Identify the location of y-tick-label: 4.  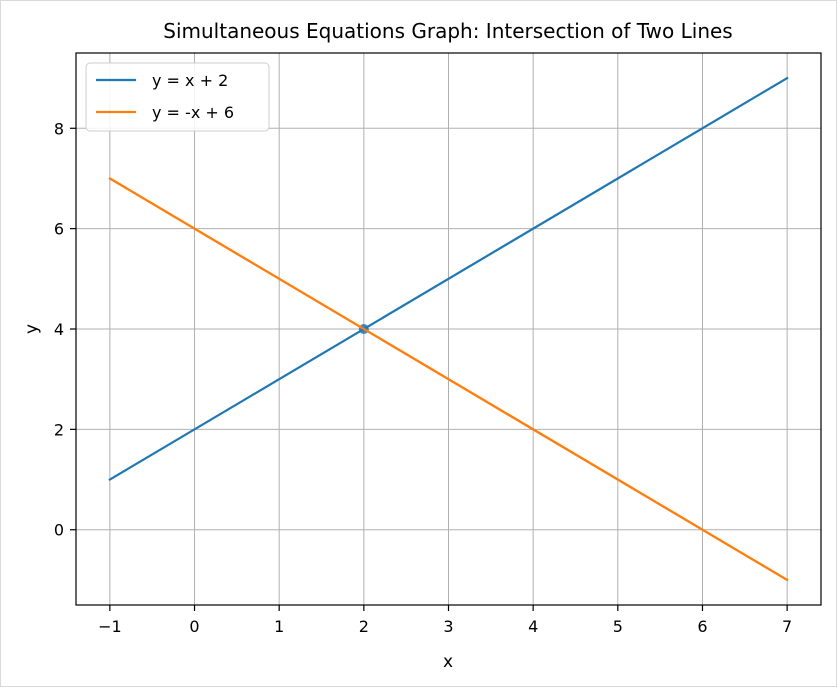
(59, 329).